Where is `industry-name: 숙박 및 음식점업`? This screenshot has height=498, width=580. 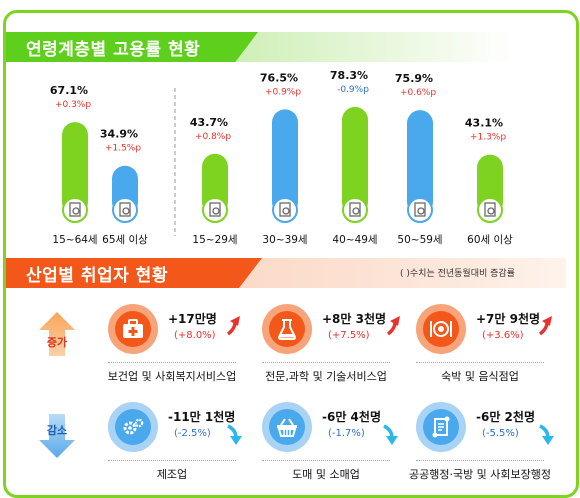 industry-name: 숙박 및 음식점업 is located at coordinates (480, 376).